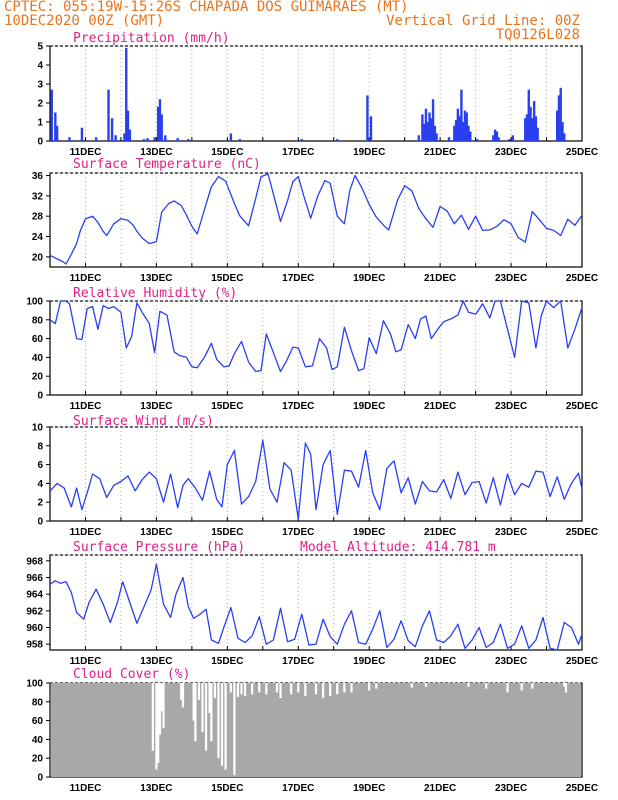 This screenshot has width=618, height=800. What do you see at coordinates (40, 66) in the screenshot?
I see `precip-ytick-label: 4` at bounding box center [40, 66].